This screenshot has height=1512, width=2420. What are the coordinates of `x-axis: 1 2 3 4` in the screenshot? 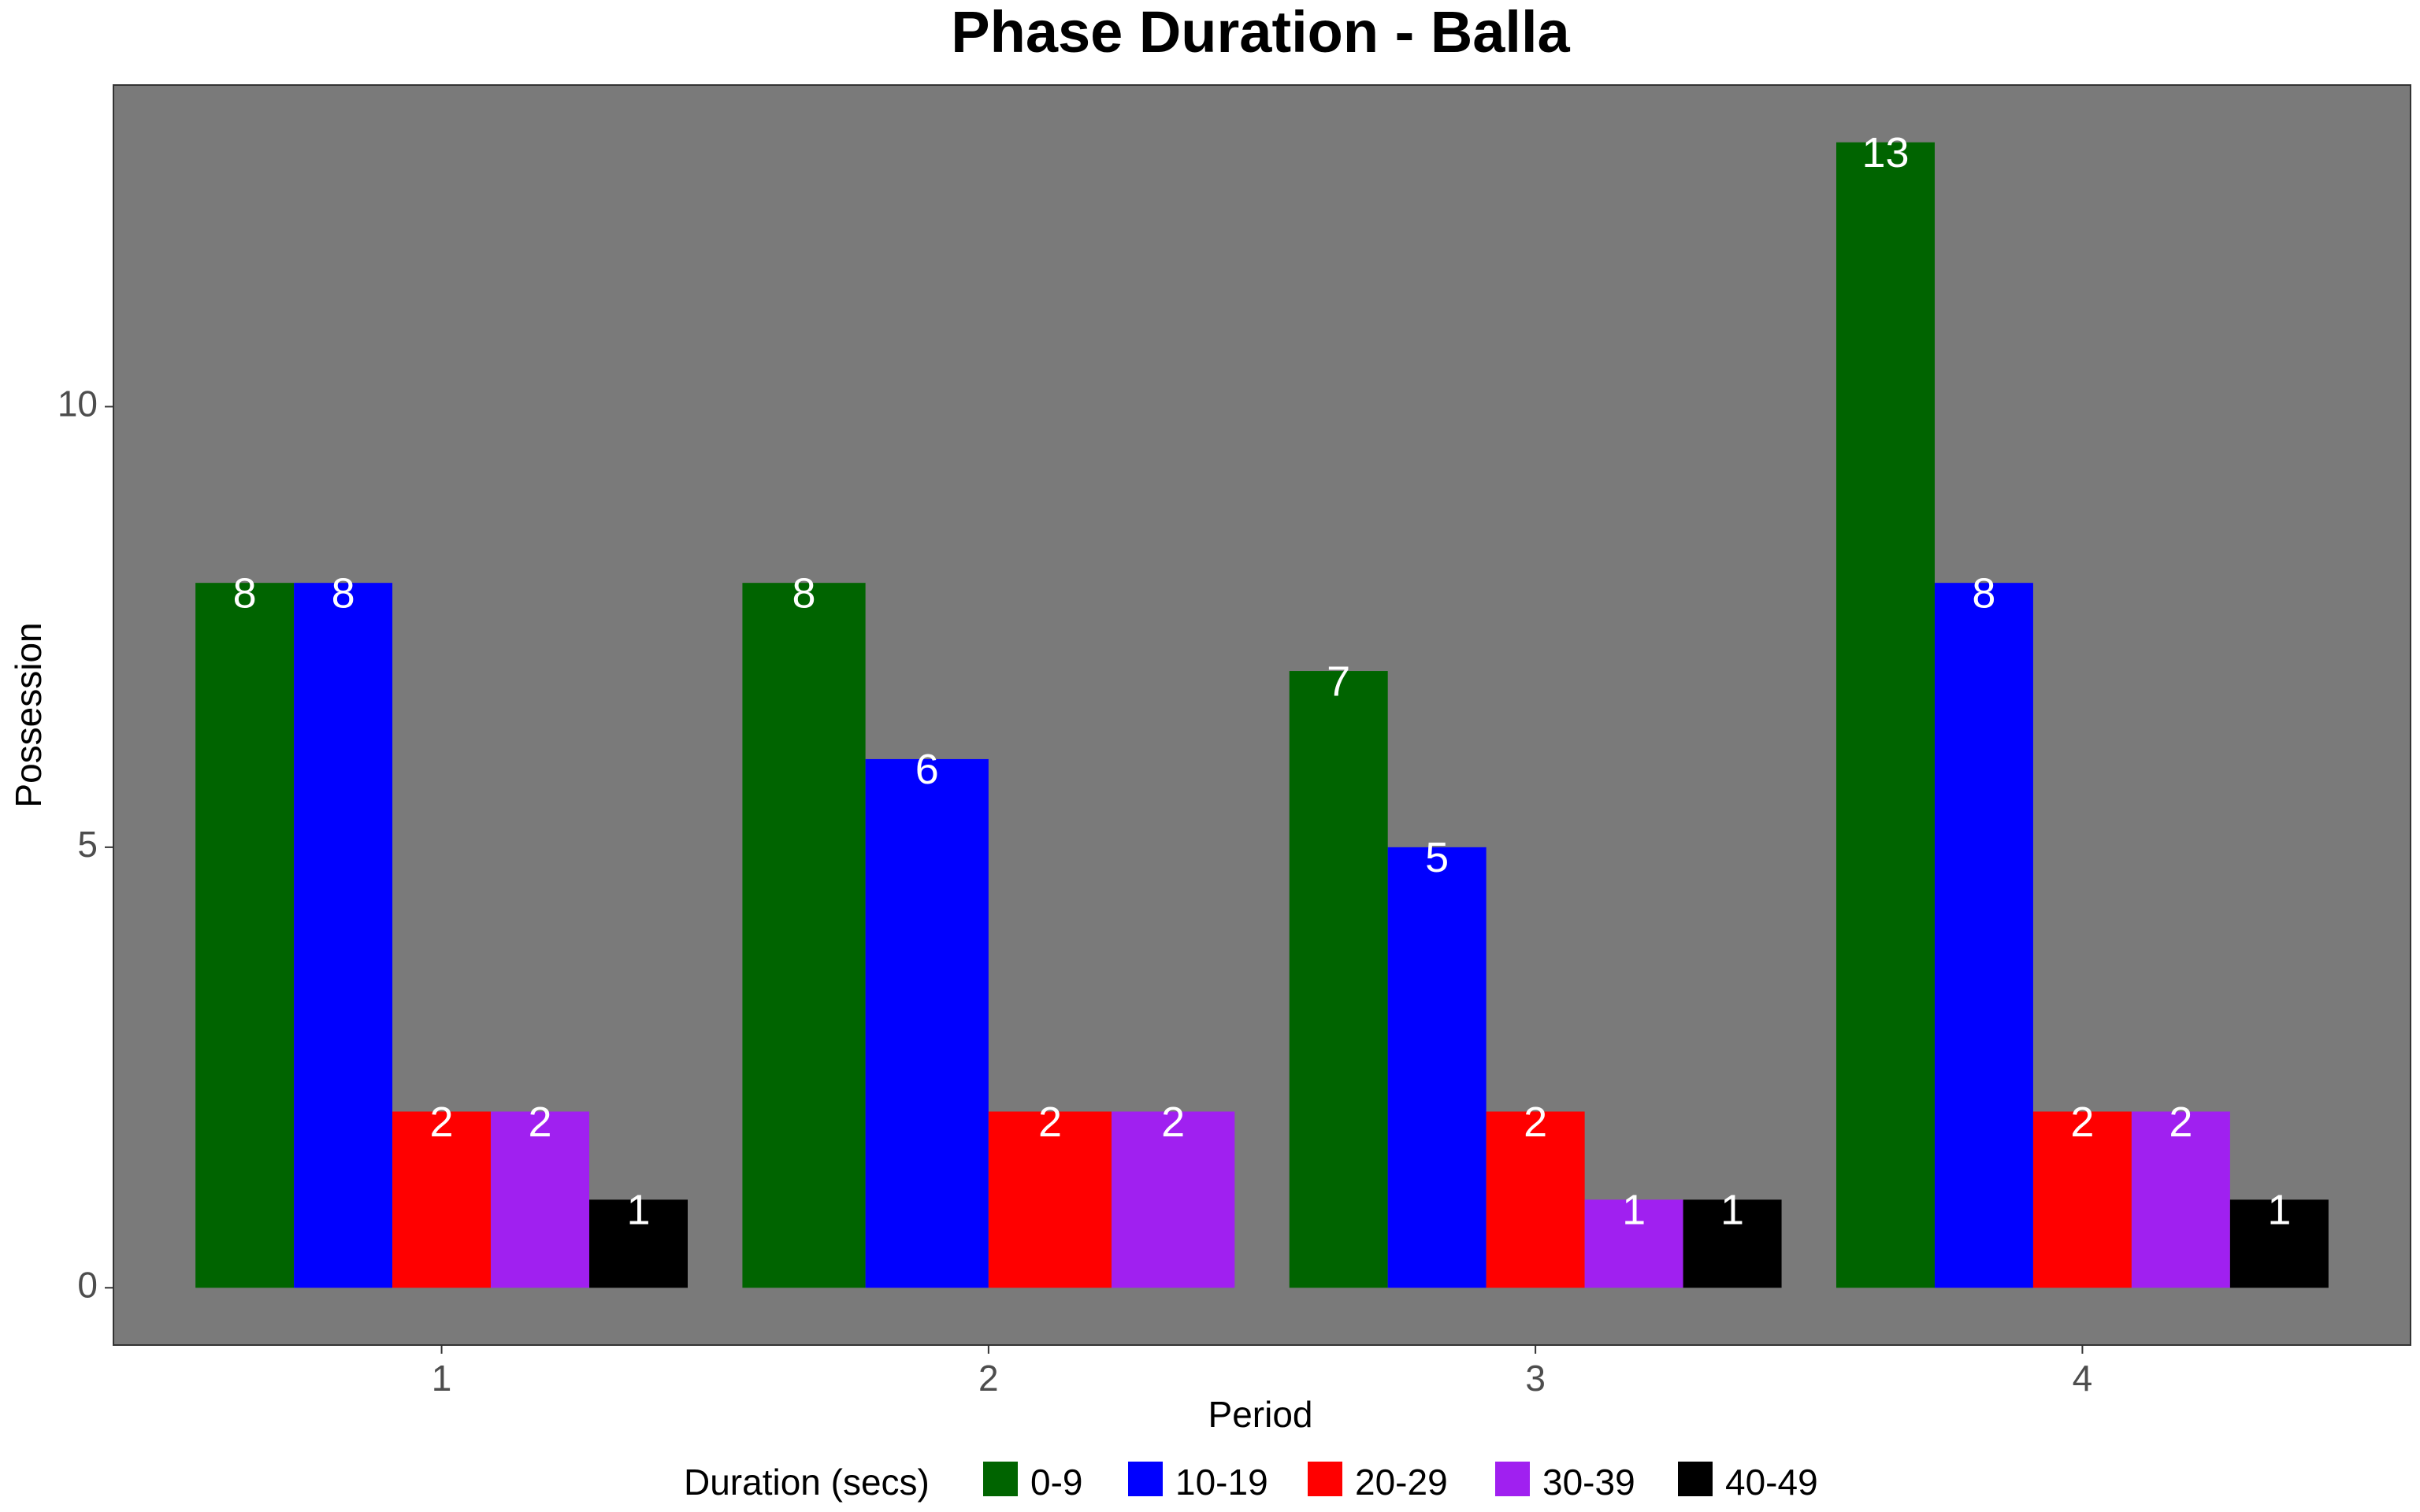 It's located at (1262, 1372).